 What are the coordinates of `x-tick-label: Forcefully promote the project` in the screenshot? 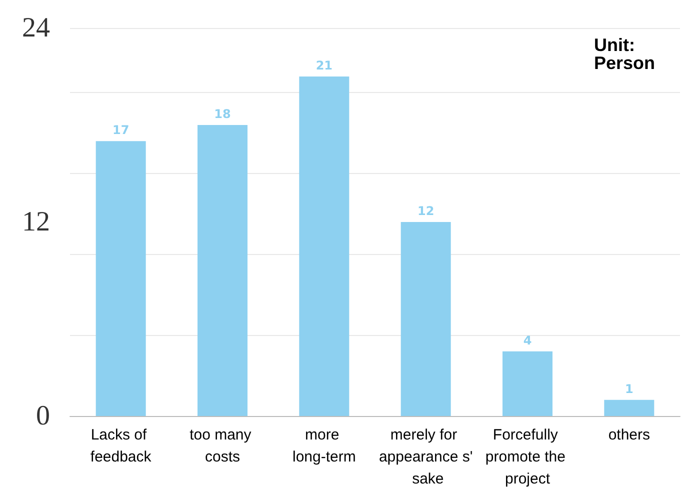 It's located at (527, 457).